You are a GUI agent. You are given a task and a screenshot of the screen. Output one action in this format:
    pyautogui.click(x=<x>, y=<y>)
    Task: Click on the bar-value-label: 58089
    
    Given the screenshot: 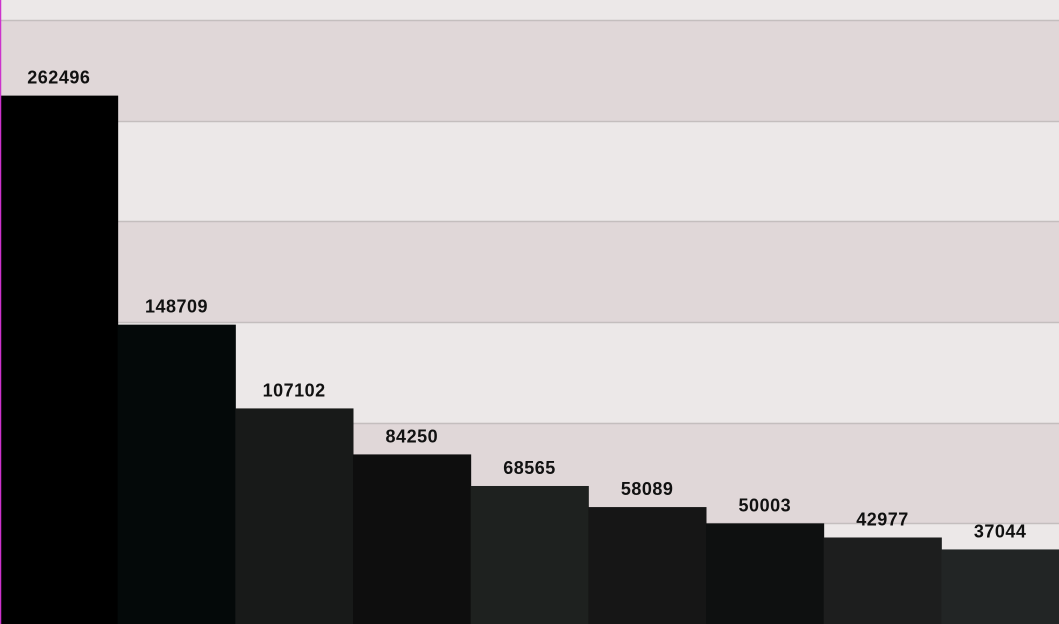 What is the action you would take?
    pyautogui.click(x=647, y=489)
    